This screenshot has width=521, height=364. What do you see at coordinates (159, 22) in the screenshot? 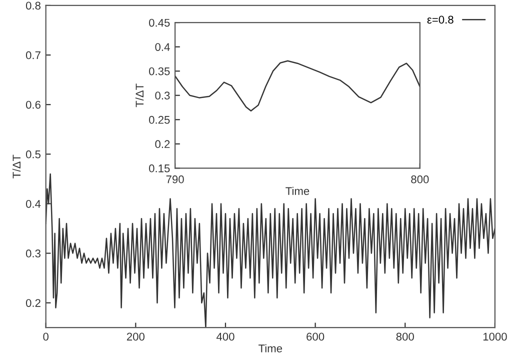
I see `y-tick-label: 0.45` at bounding box center [159, 22].